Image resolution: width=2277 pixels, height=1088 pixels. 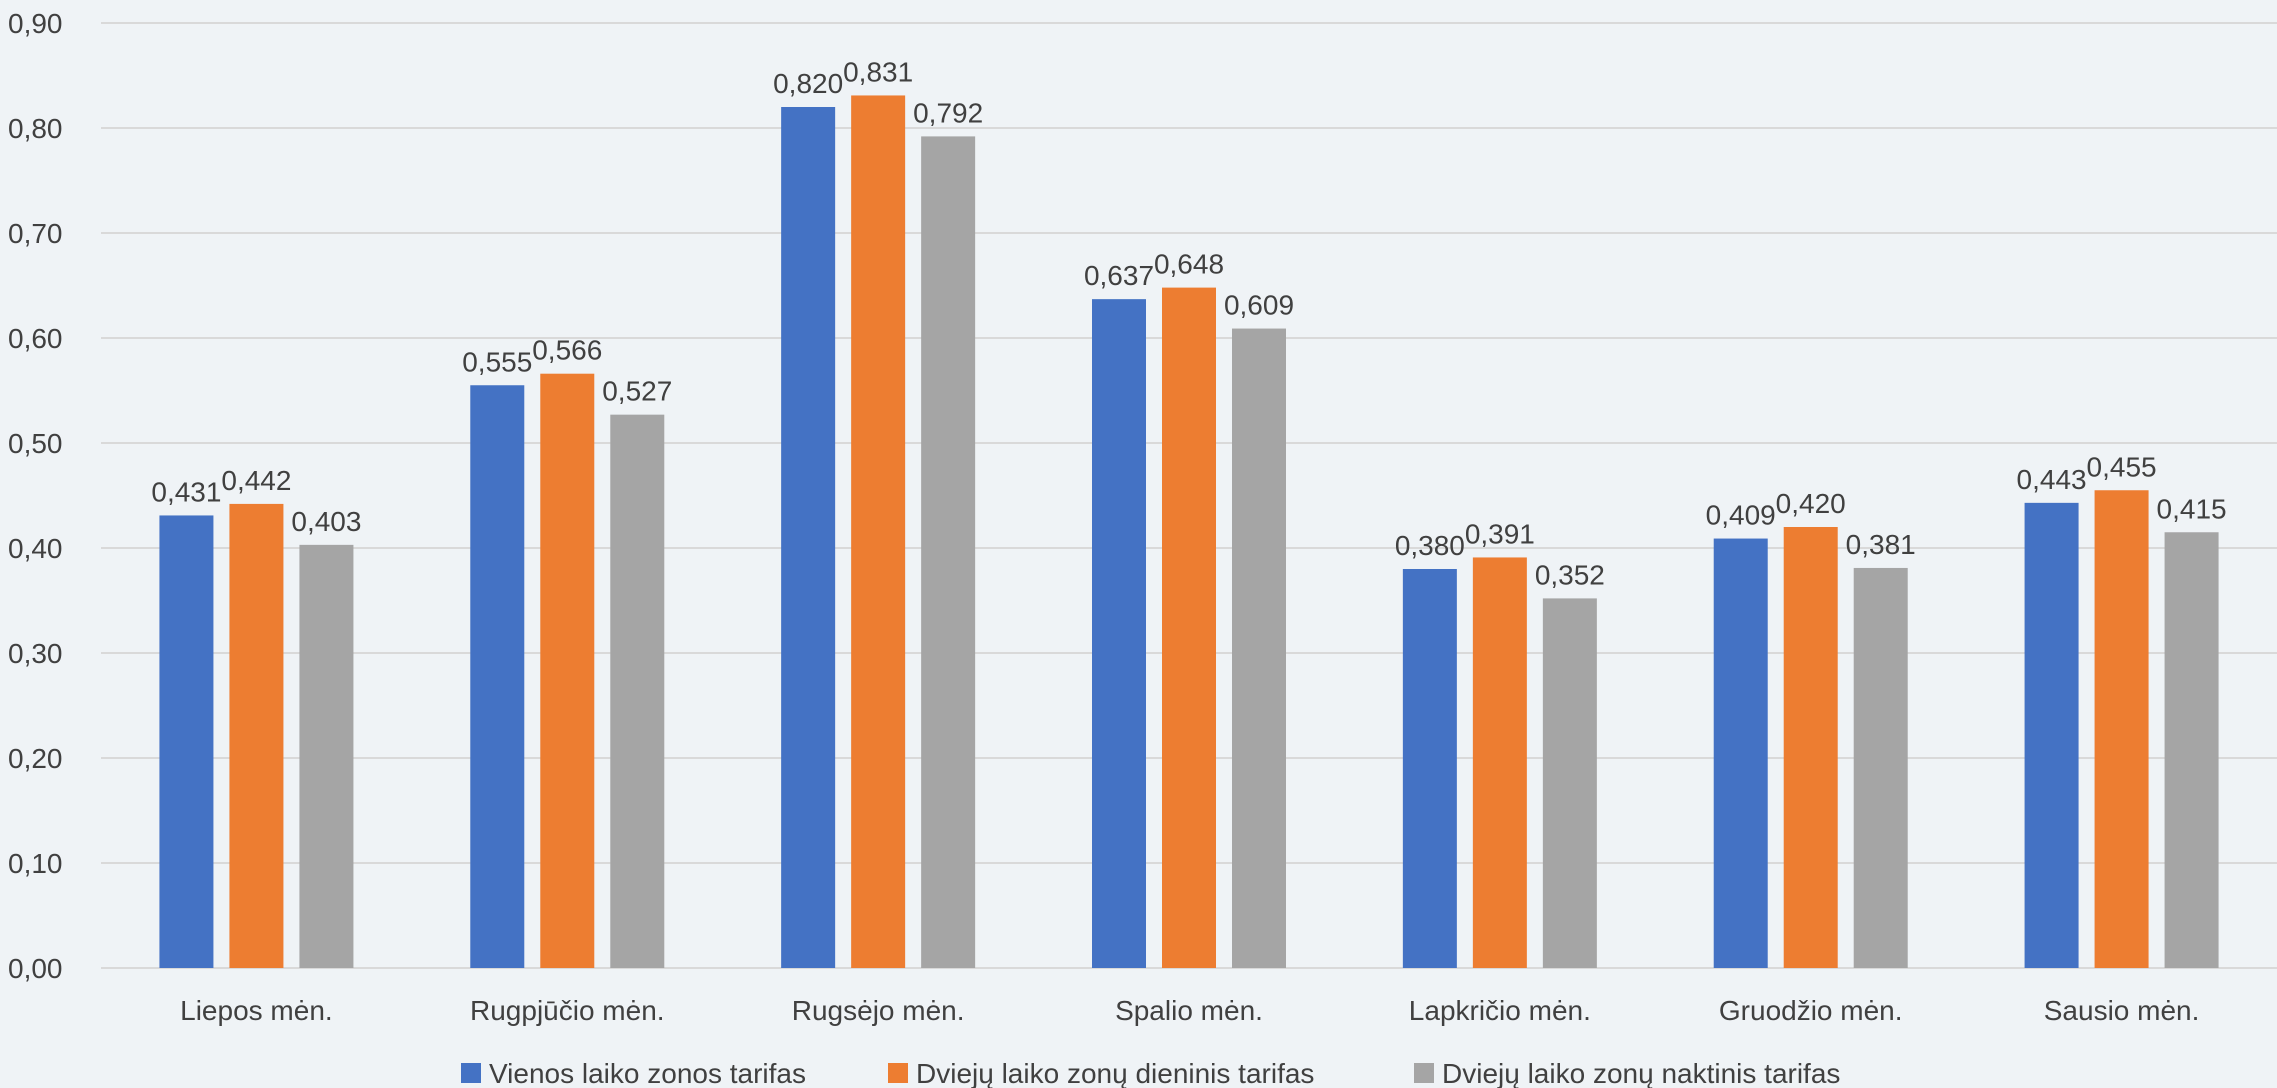 I want to click on legend-label: Dviejų laiko zonų dieninis tarifas, so click(x=1115, y=1073).